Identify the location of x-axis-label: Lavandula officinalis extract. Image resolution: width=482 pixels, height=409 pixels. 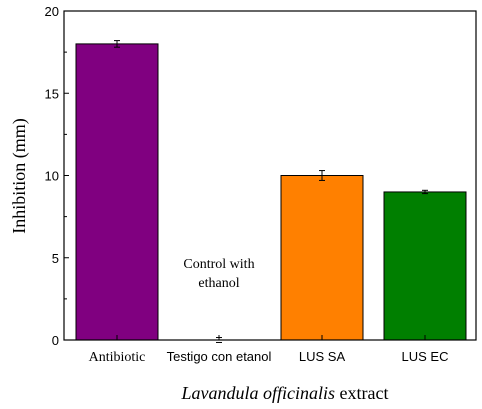
(285, 393).